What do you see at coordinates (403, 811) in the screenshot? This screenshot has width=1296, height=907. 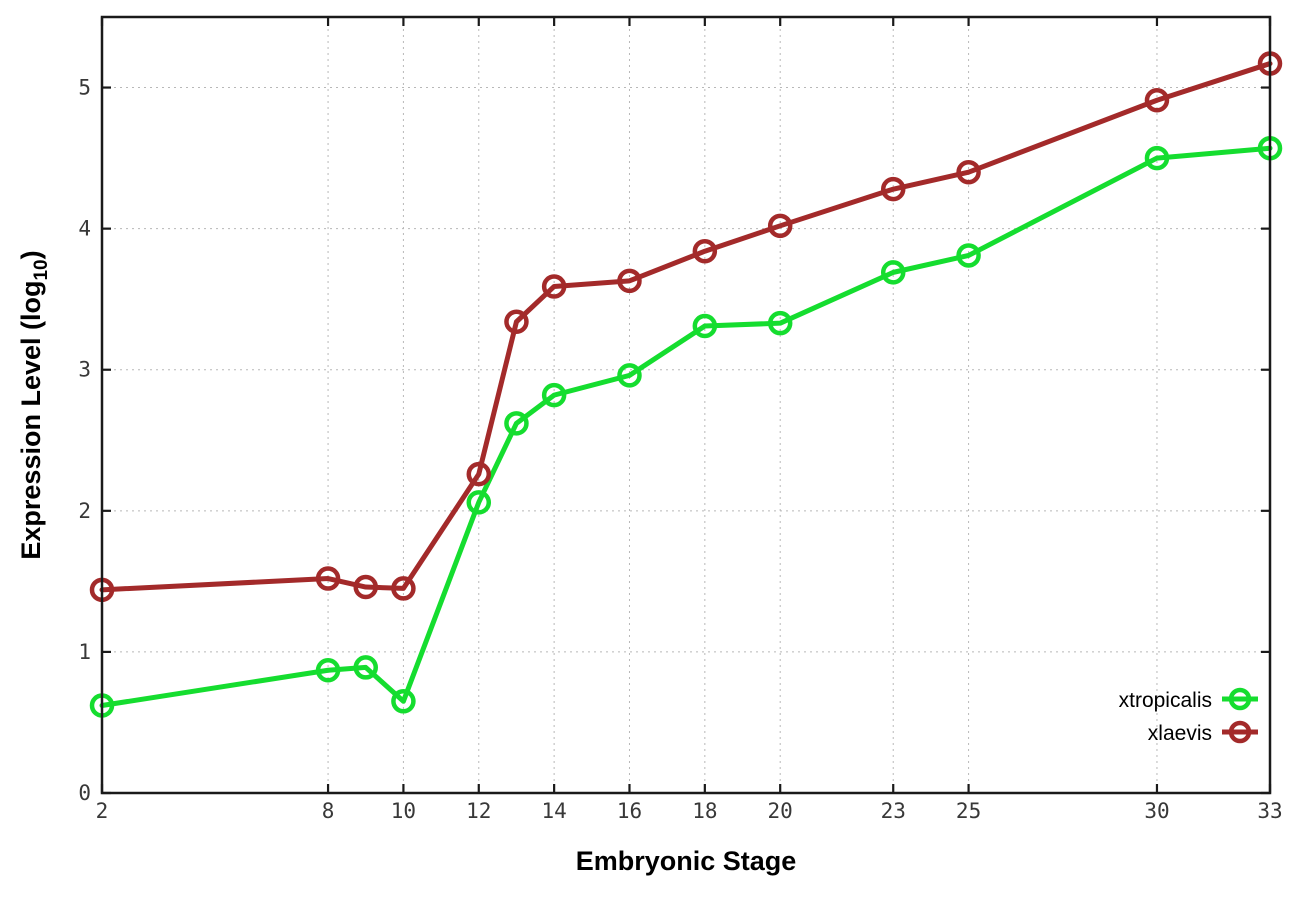 I see `x-tick-label: 10` at bounding box center [403, 811].